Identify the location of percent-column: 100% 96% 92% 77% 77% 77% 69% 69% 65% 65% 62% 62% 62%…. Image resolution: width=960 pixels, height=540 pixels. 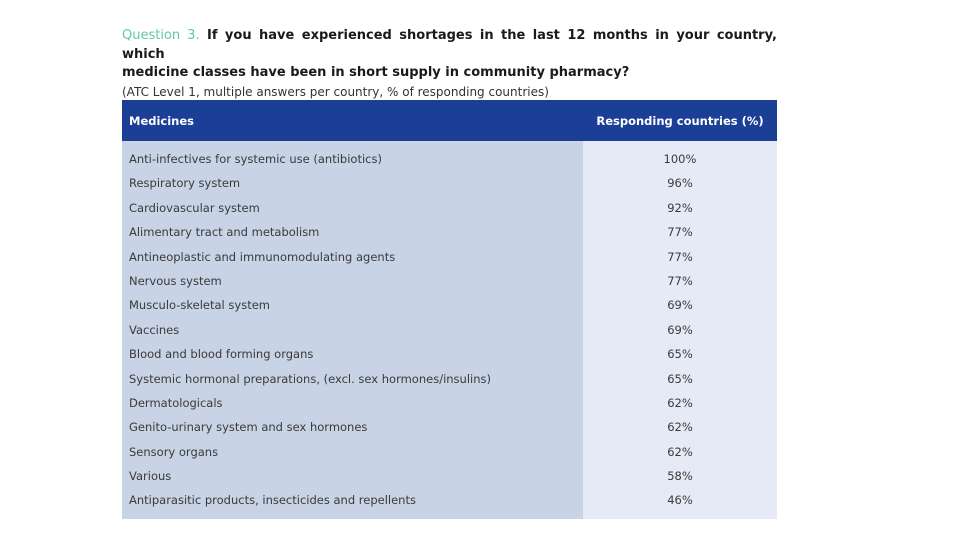
(680, 330).